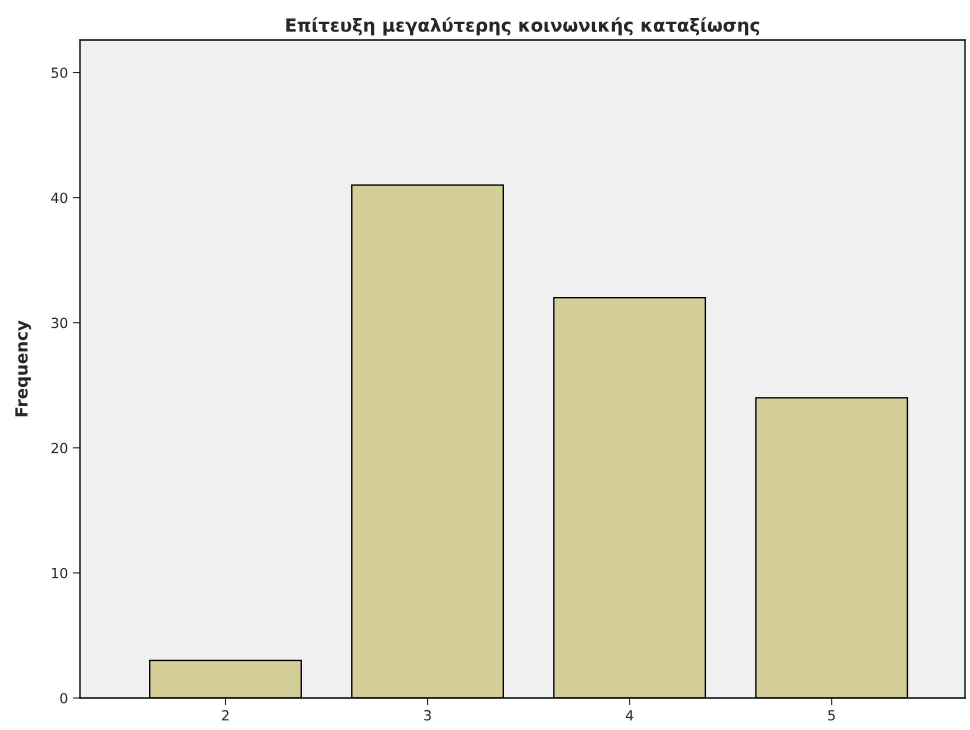  I want to click on y-axis-title: Frequency, so click(23, 368).